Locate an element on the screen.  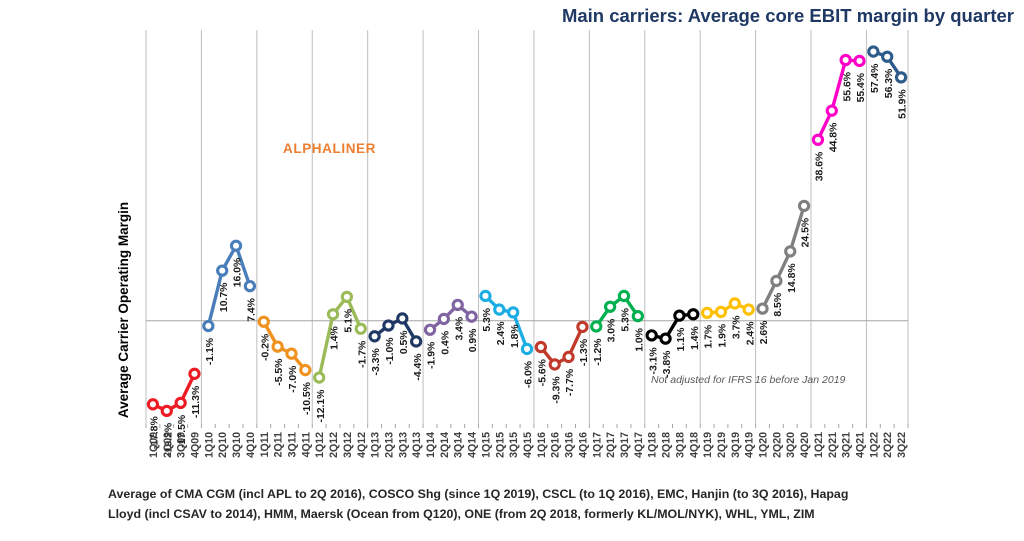
data-value-label: -1.7% is located at coordinates (362, 354).